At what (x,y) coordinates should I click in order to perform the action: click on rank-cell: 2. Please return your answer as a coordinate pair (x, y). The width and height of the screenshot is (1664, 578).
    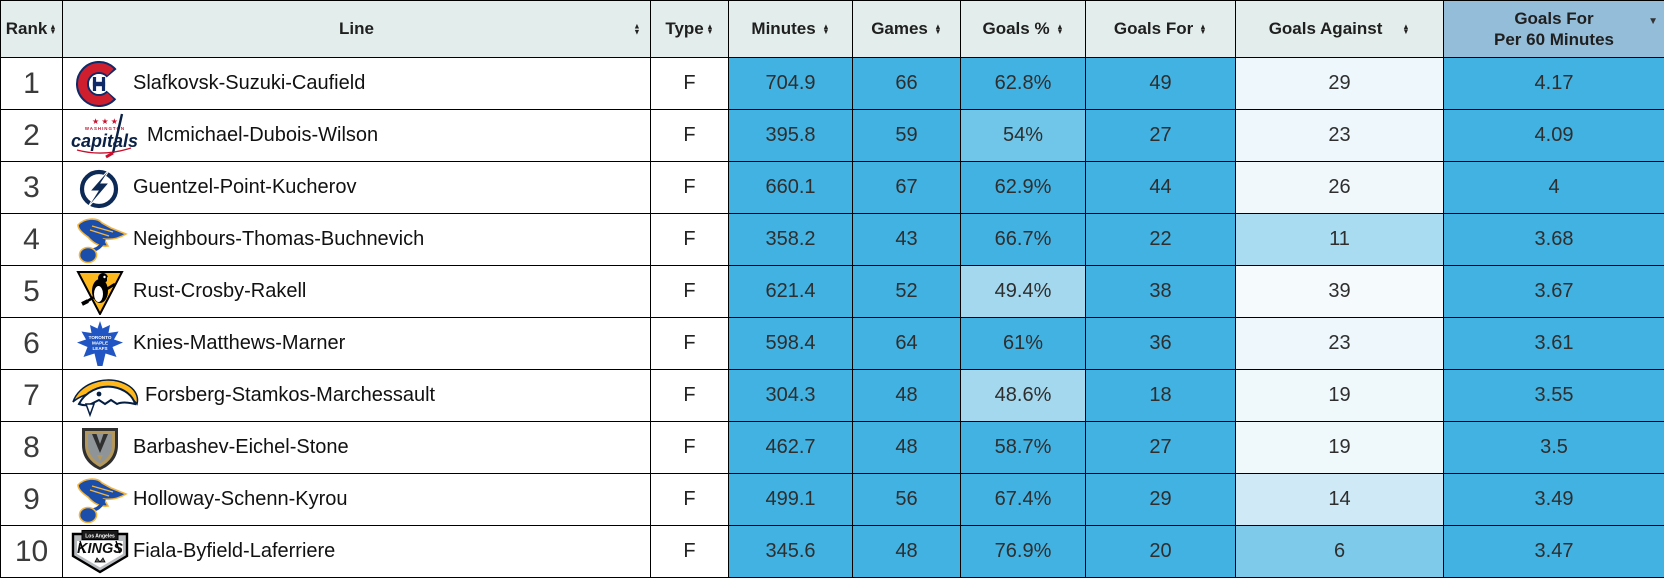
    Looking at the image, I should click on (32, 136).